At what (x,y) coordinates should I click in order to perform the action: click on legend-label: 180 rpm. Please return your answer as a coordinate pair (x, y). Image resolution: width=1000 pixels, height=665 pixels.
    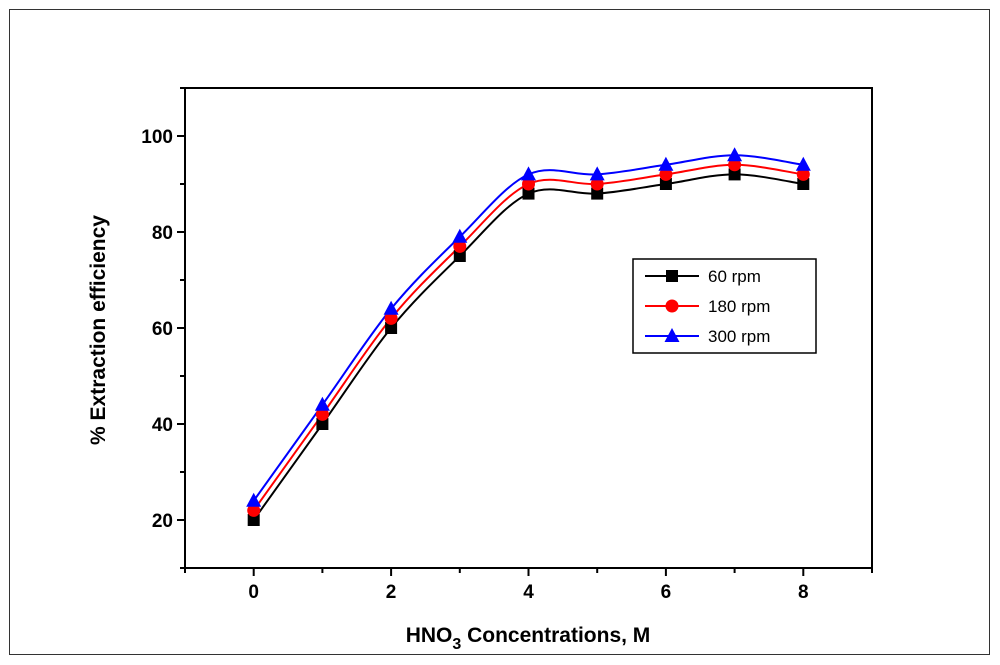
    Looking at the image, I should click on (739, 306).